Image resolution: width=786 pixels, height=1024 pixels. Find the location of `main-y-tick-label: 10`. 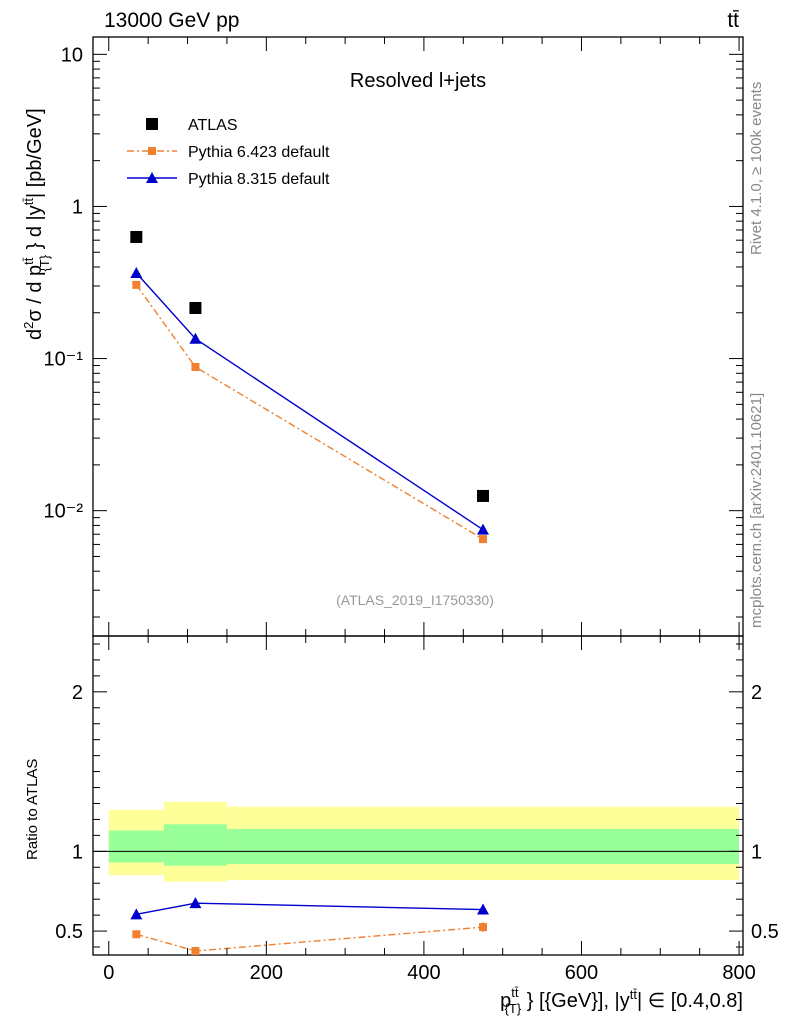

main-y-tick-label: 10 is located at coordinates (72, 55).